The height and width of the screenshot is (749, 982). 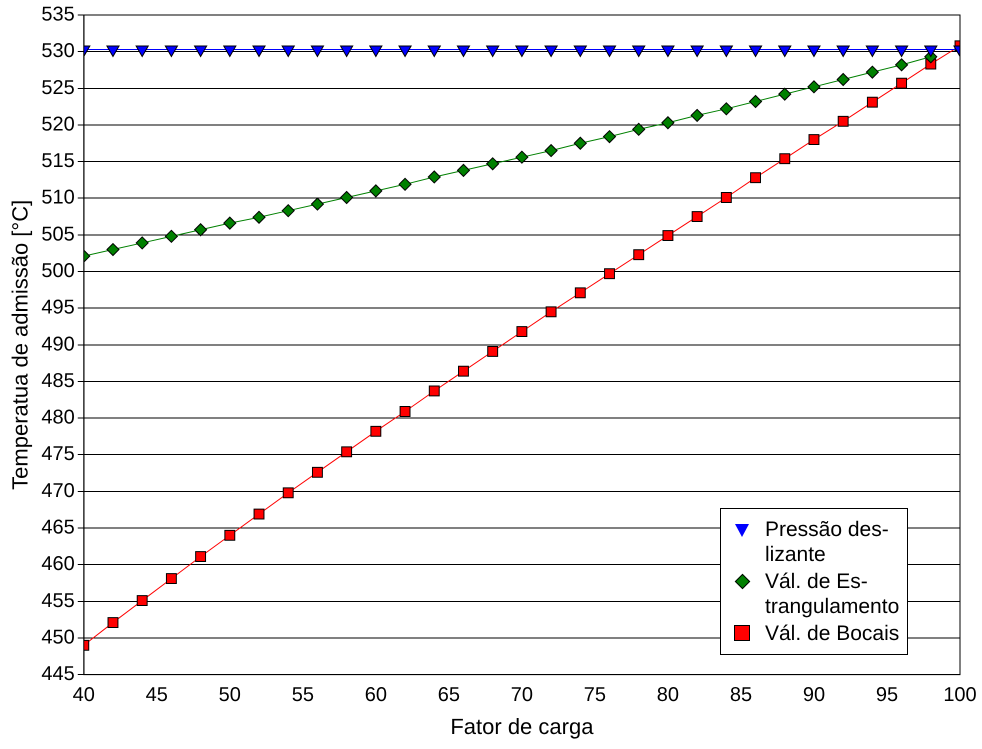 What do you see at coordinates (58, 307) in the screenshot?
I see `y-tick-label: 495` at bounding box center [58, 307].